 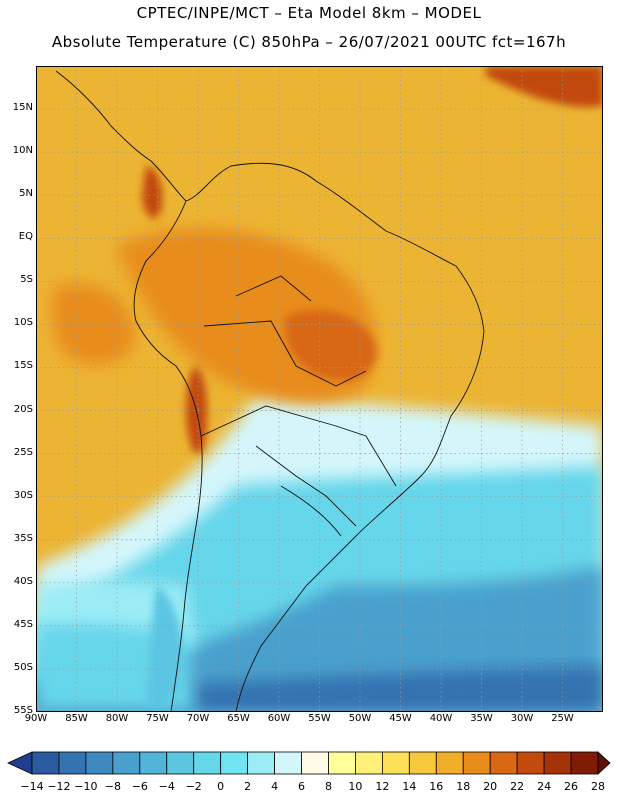 I want to click on longitude-label: 60W, so click(x=279, y=718).